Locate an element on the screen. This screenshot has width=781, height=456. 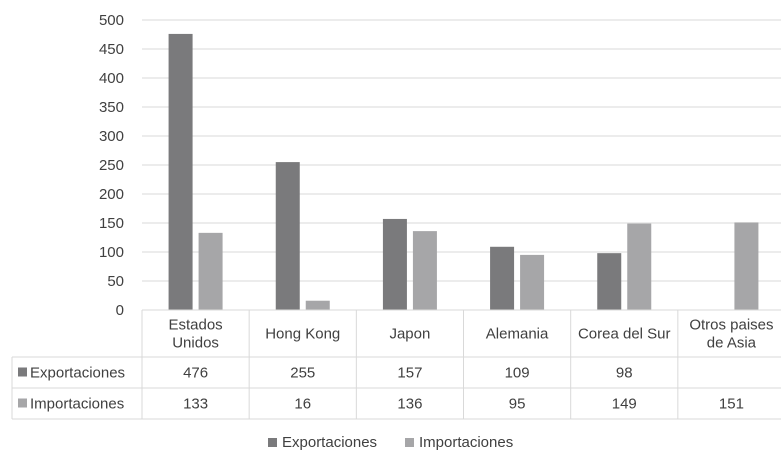
data-label: 157 is located at coordinates (409, 373).